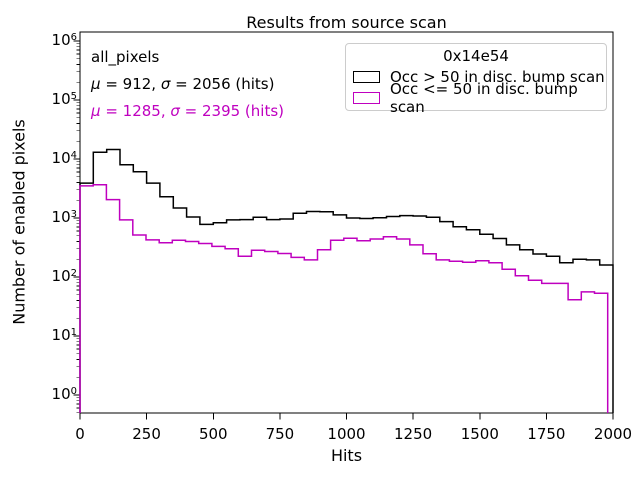 Image resolution: width=640 pixels, height=480 pixels. I want to click on legend-entry-1: Occ > 50 in disc. bump scan, so click(476, 76).